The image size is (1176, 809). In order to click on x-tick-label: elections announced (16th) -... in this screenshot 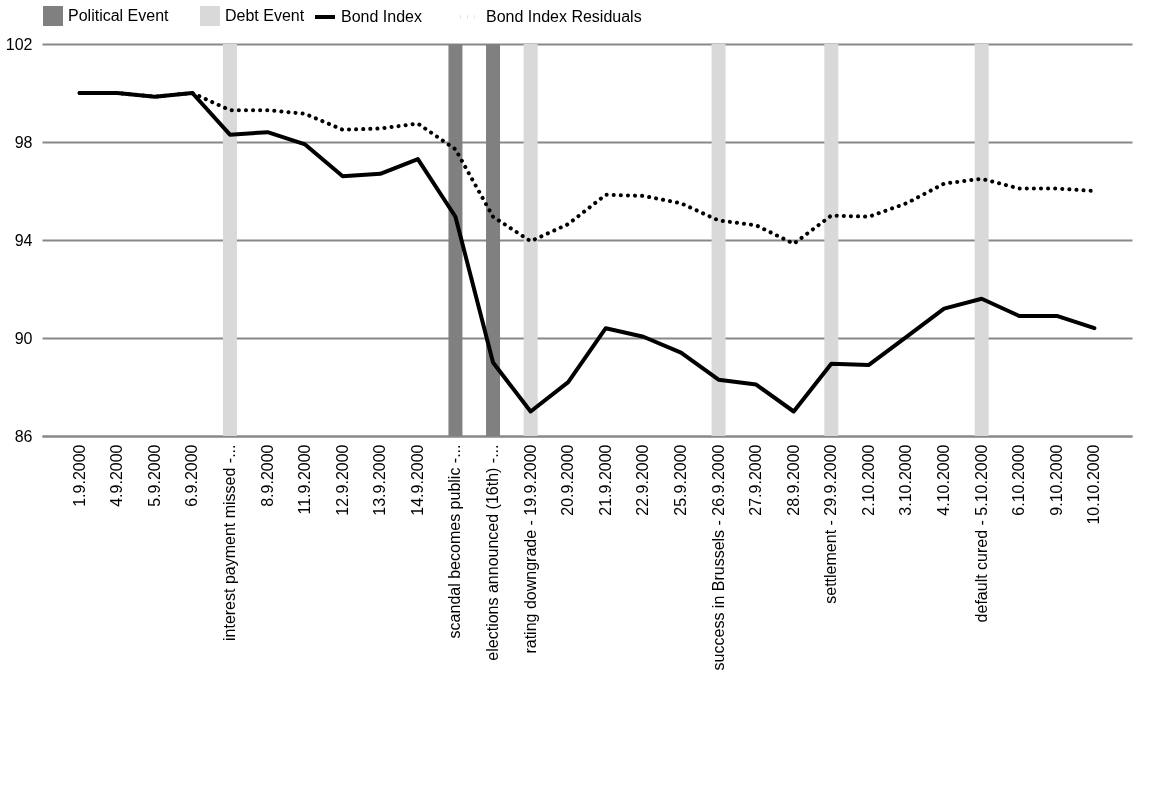, I will do `click(493, 552)`.